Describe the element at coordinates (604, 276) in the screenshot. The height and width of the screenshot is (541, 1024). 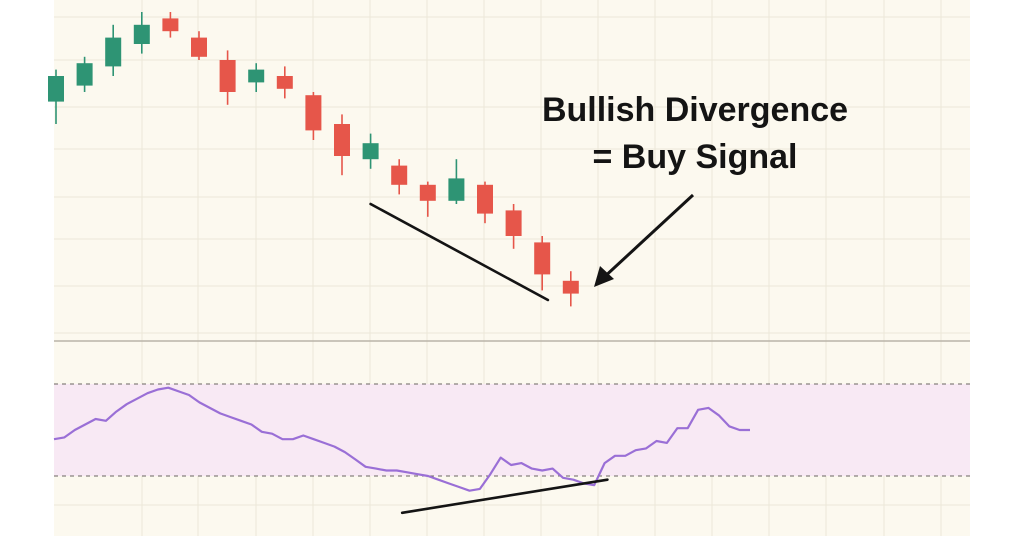
I see `annotation-arrow-head` at that location.